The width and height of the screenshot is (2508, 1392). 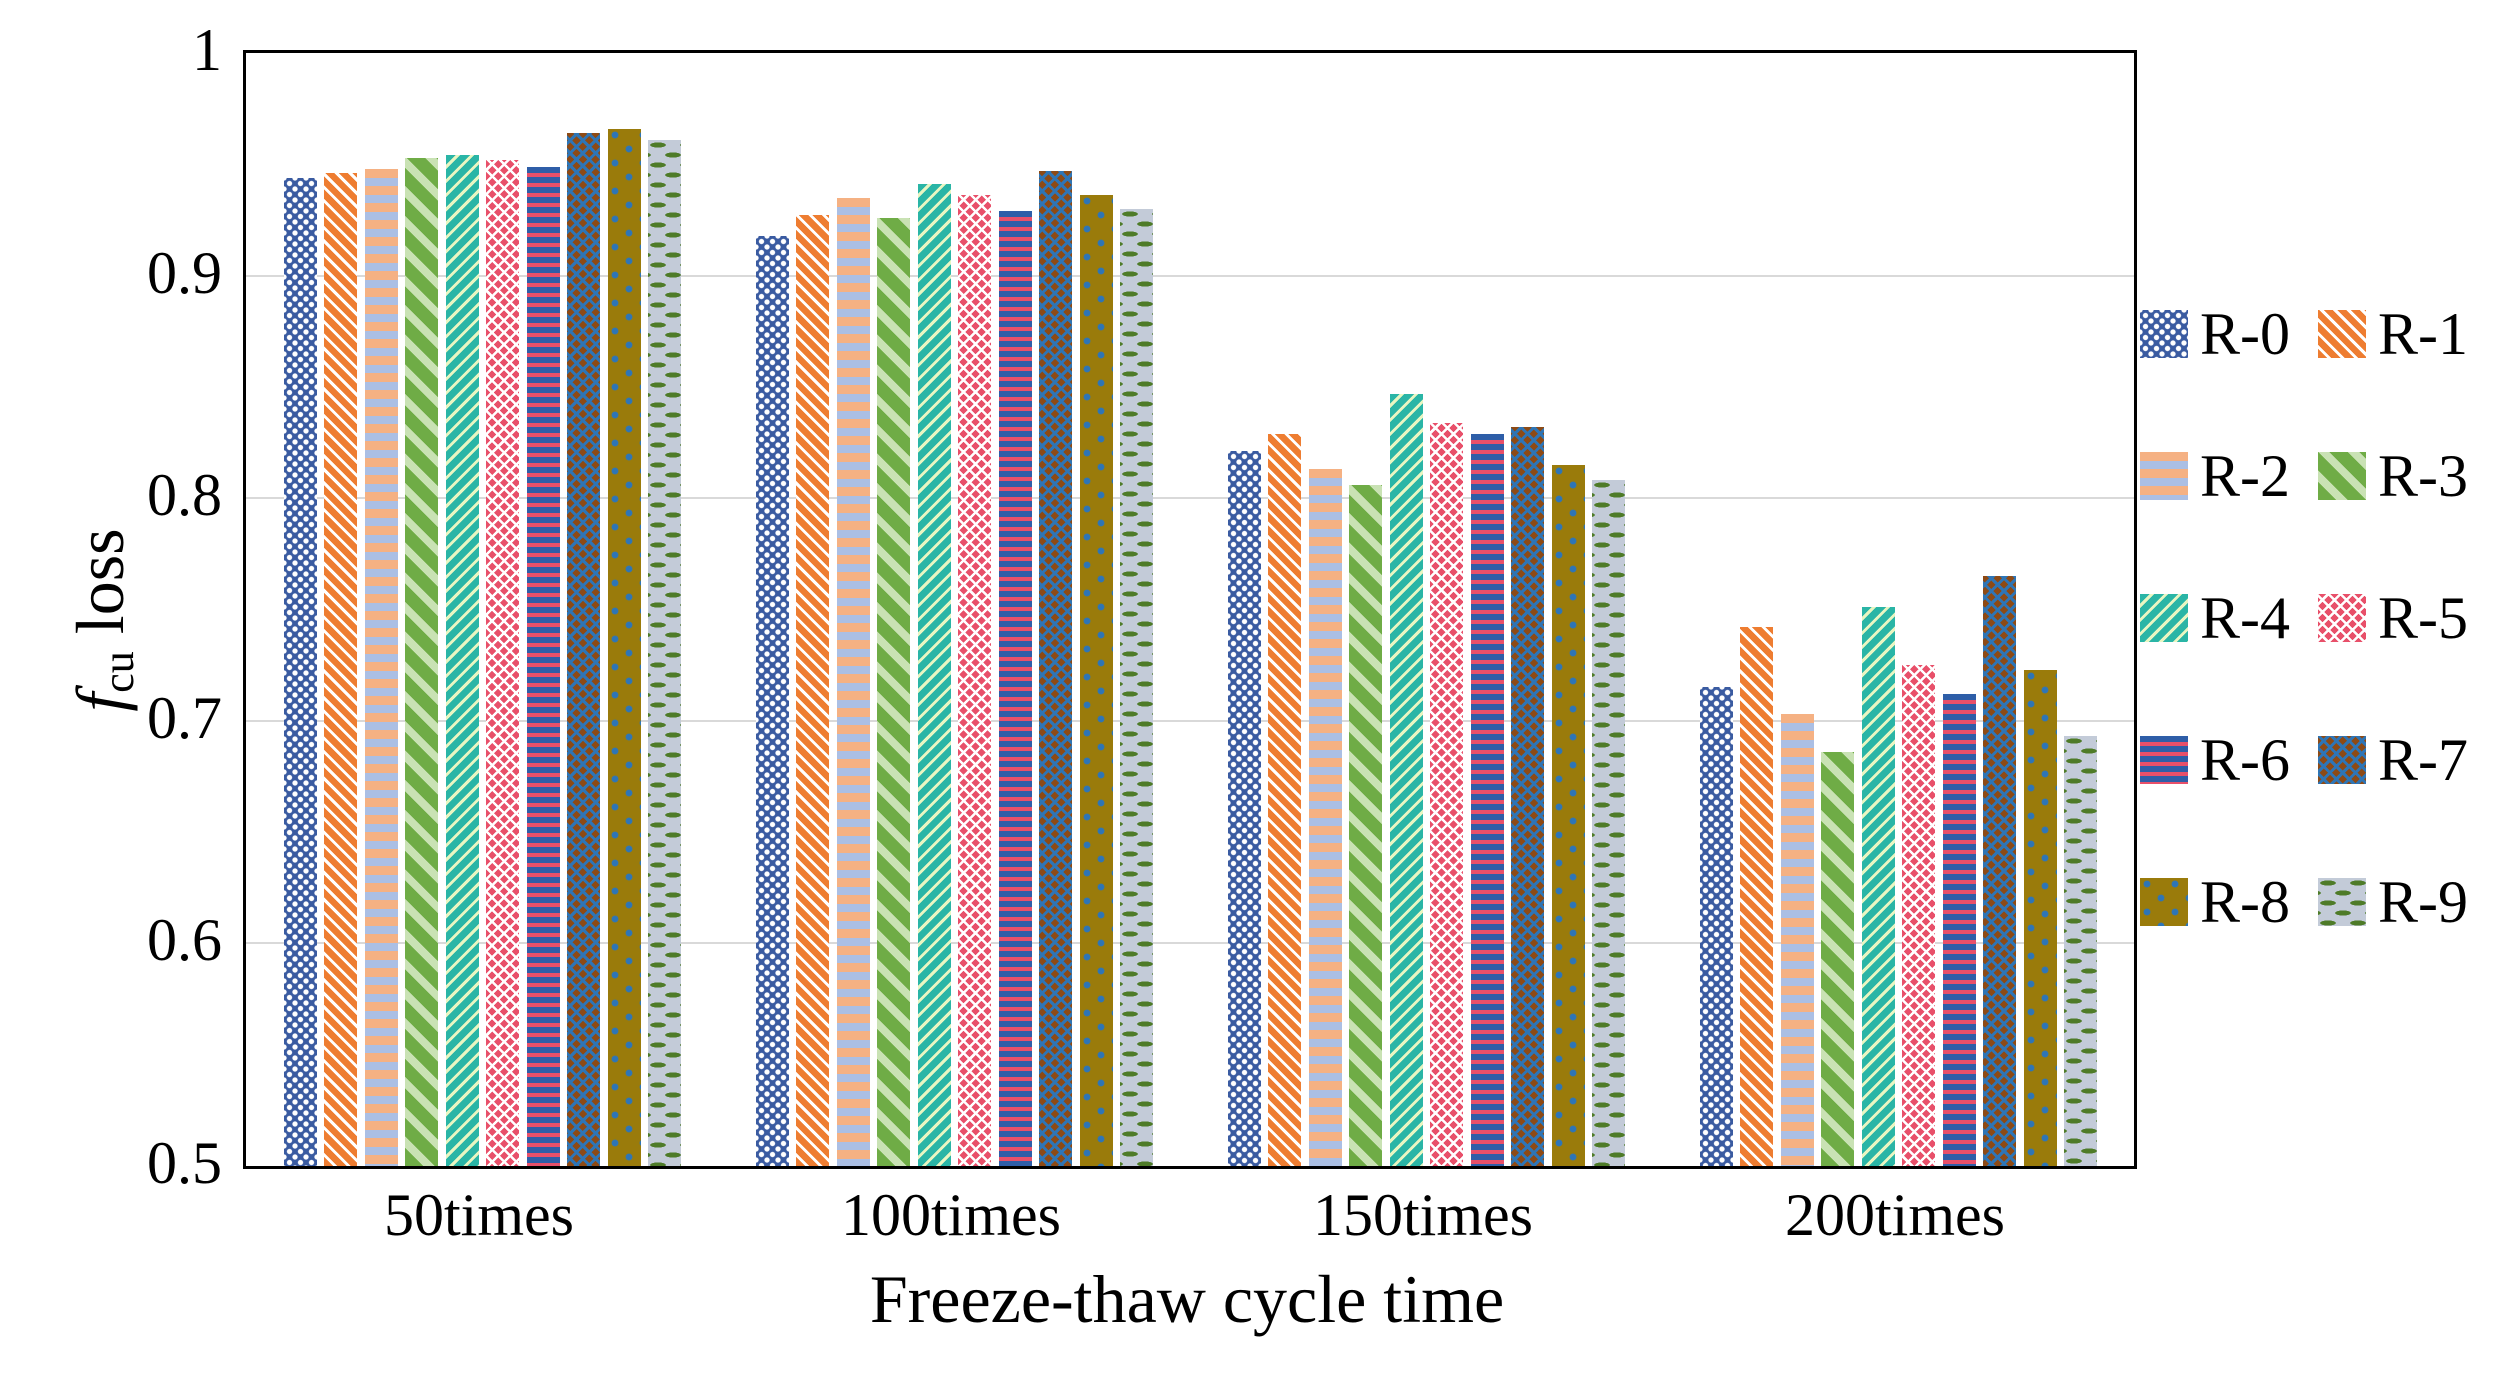 What do you see at coordinates (2423, 334) in the screenshot?
I see `legend-label-r-1: R-1` at bounding box center [2423, 334].